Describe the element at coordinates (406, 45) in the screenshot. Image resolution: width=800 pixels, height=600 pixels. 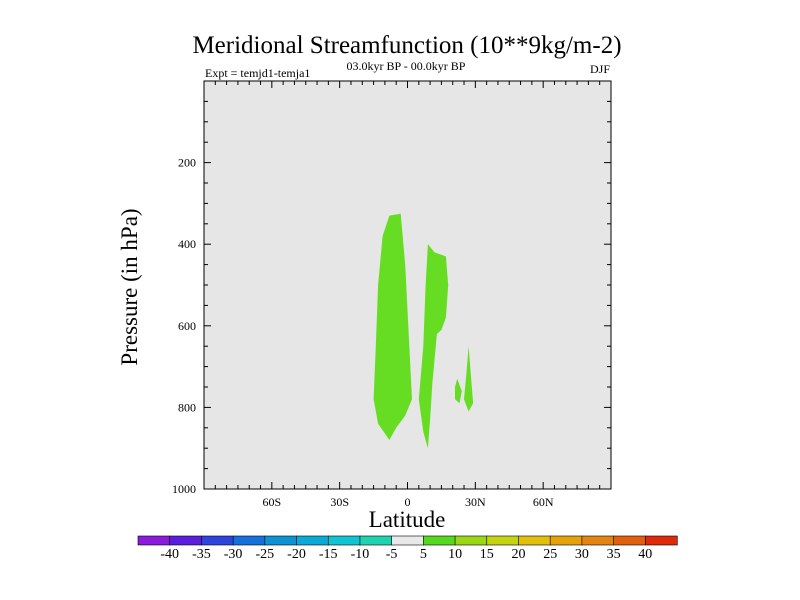
I see `chart-title: Meridional Streamfunction (10**9kg/m-2)` at that location.